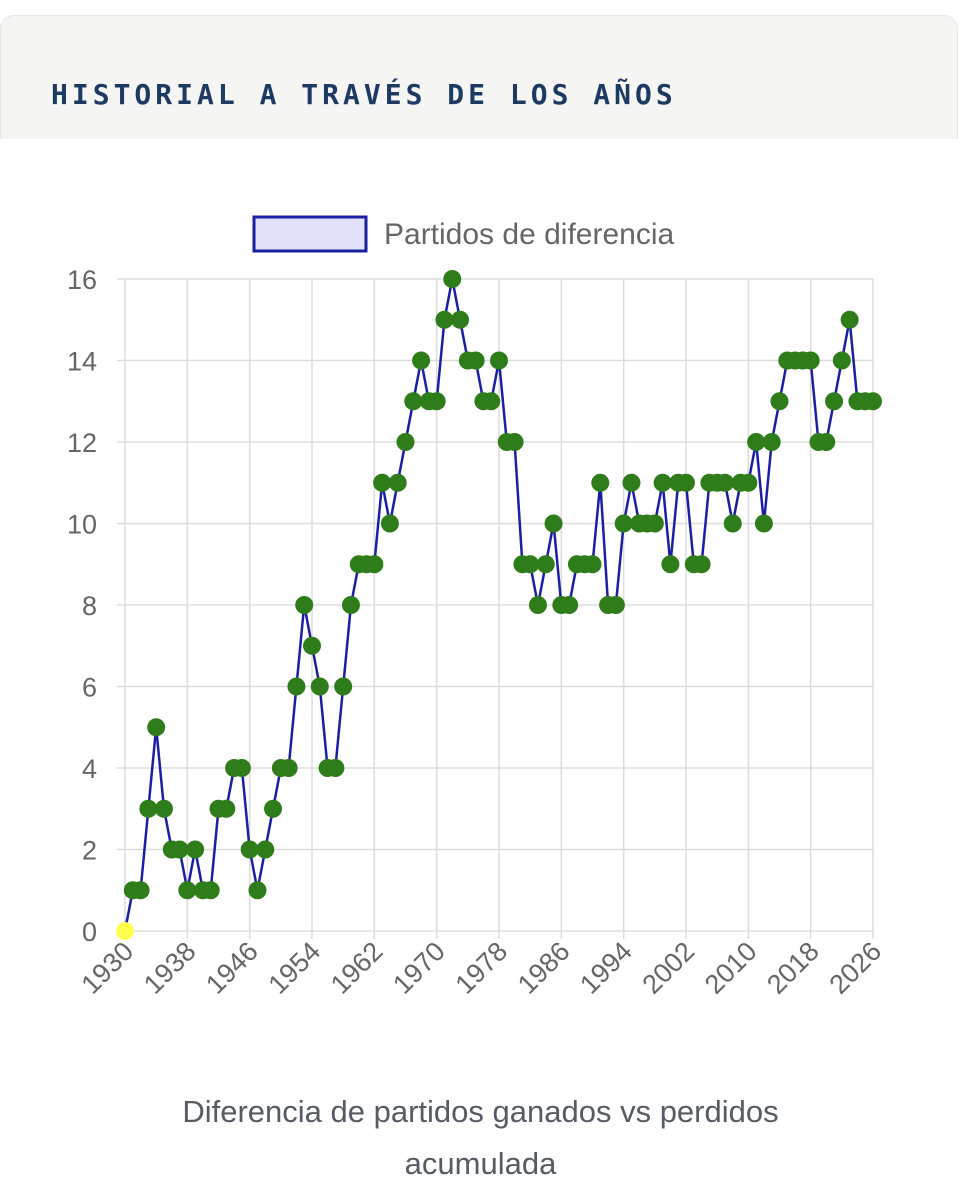 The width and height of the screenshot is (961, 1200). Describe the element at coordinates (529, 234) in the screenshot. I see `legend-label: Partidos de diferencia` at that location.